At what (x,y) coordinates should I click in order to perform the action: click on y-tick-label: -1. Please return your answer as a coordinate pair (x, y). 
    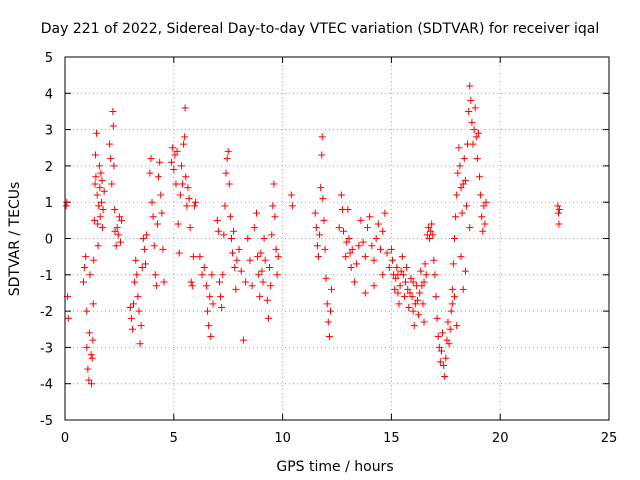
    Looking at the image, I should click on (46, 276).